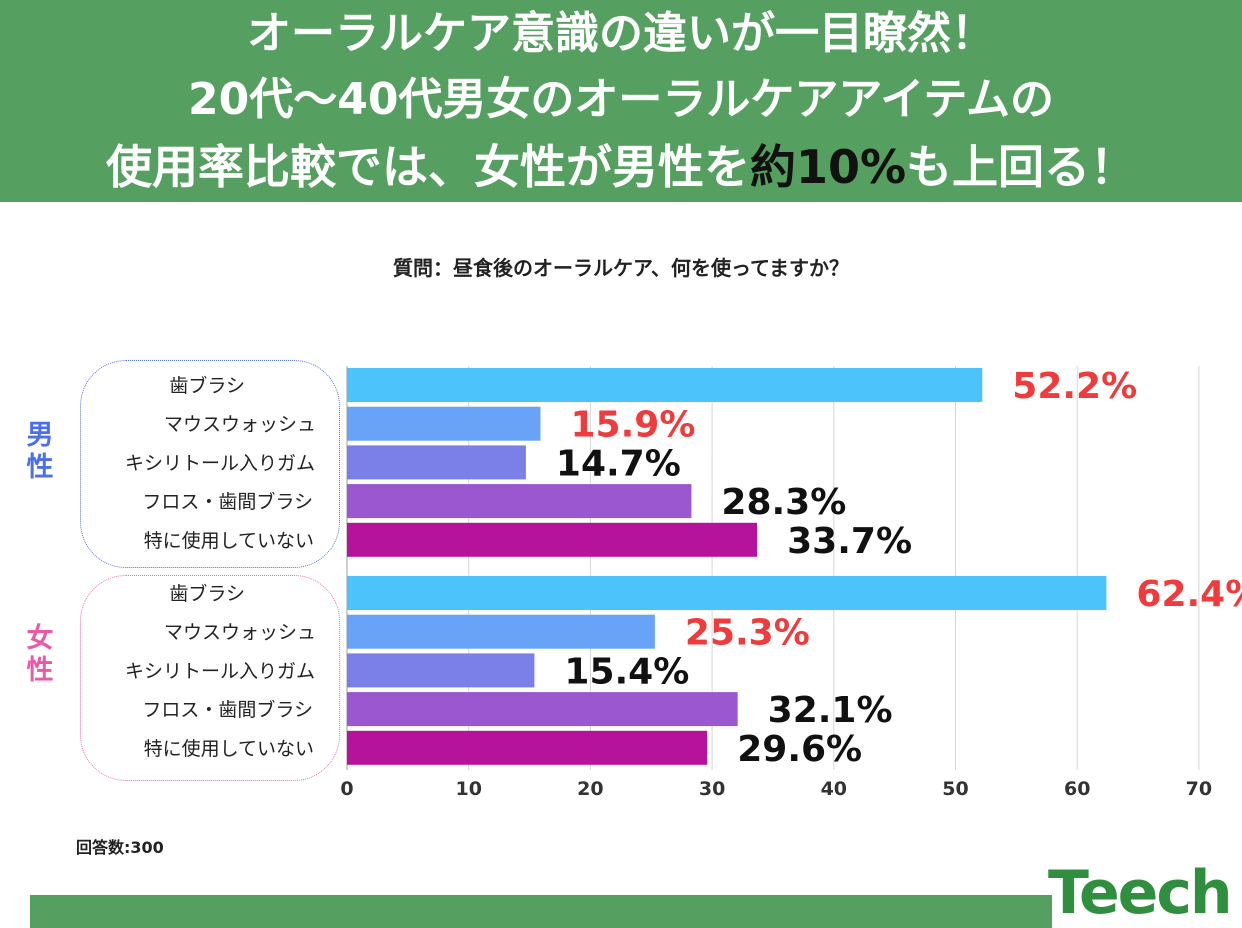 This screenshot has height=928, width=1242. I want to click on x-tick-label: 60, so click(1077, 789).